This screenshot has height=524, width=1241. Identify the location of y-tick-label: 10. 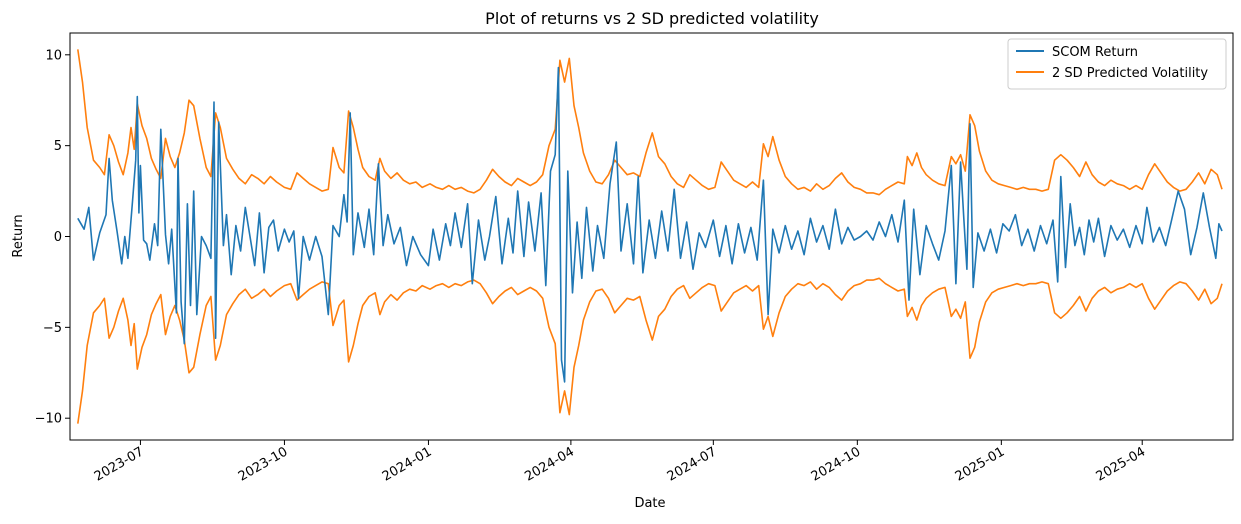
(53, 55).